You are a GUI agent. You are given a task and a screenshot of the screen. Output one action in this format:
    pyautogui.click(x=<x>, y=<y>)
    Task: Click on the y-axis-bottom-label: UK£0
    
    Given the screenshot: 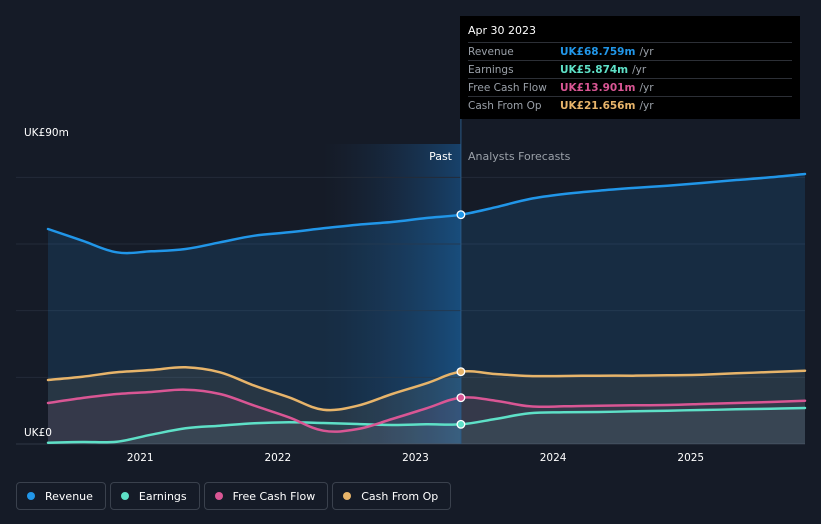 What is the action you would take?
    pyautogui.click(x=38, y=433)
    